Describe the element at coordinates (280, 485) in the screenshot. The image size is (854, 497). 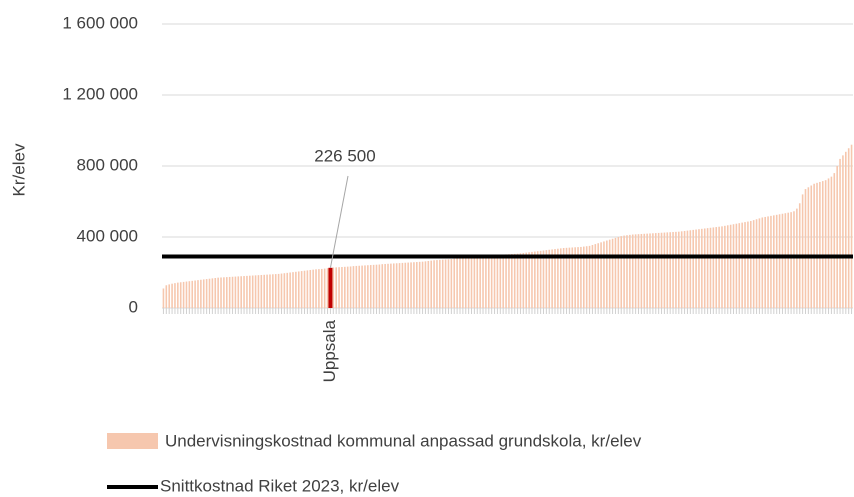
I see `legend-label: Snittkostnad Riket 2023, kr/elev` at that location.